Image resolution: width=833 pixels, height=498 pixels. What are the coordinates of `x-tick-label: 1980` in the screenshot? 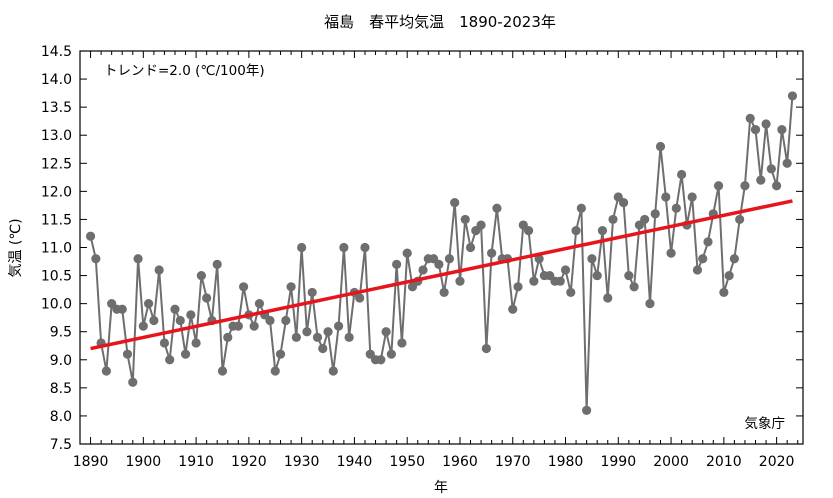 It's located at (566, 462).